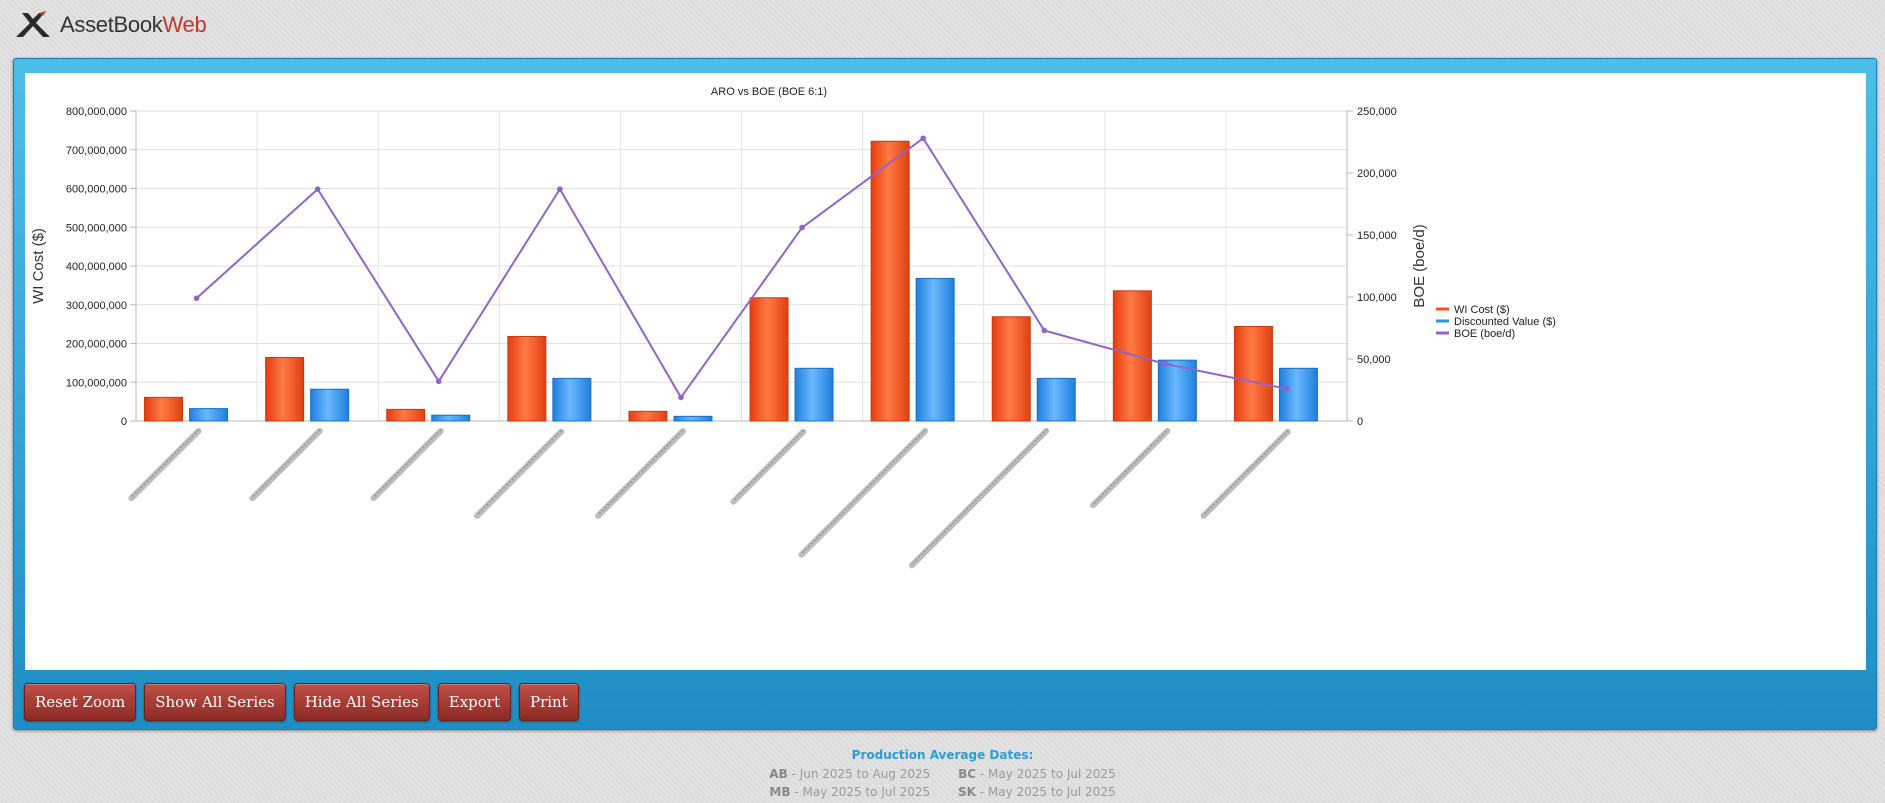  Describe the element at coordinates (865, 774) in the screenshot. I see `date-range: Jun 2025 to Aug 2025` at that location.